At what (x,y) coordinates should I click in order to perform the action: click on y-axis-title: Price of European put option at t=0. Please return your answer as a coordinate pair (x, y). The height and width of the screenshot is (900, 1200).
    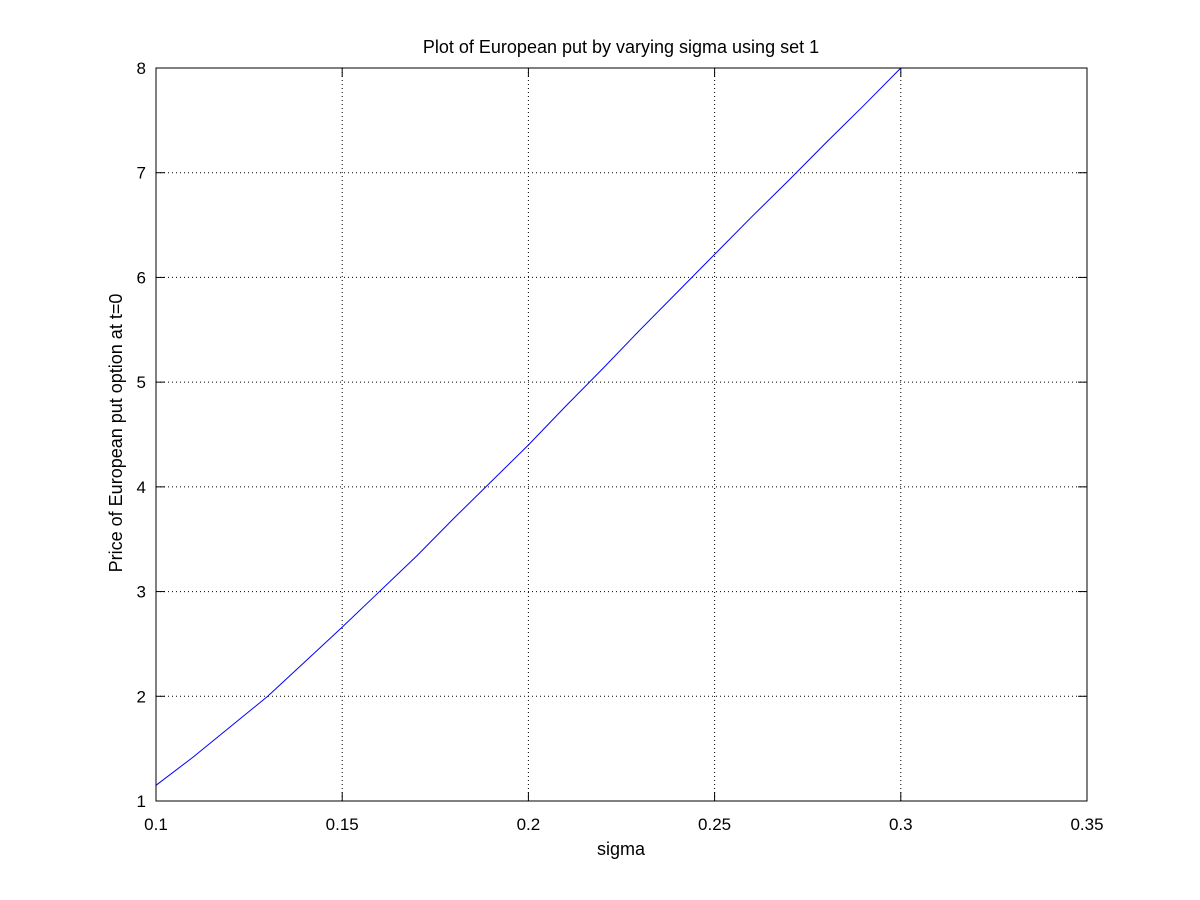
    Looking at the image, I should click on (116, 433).